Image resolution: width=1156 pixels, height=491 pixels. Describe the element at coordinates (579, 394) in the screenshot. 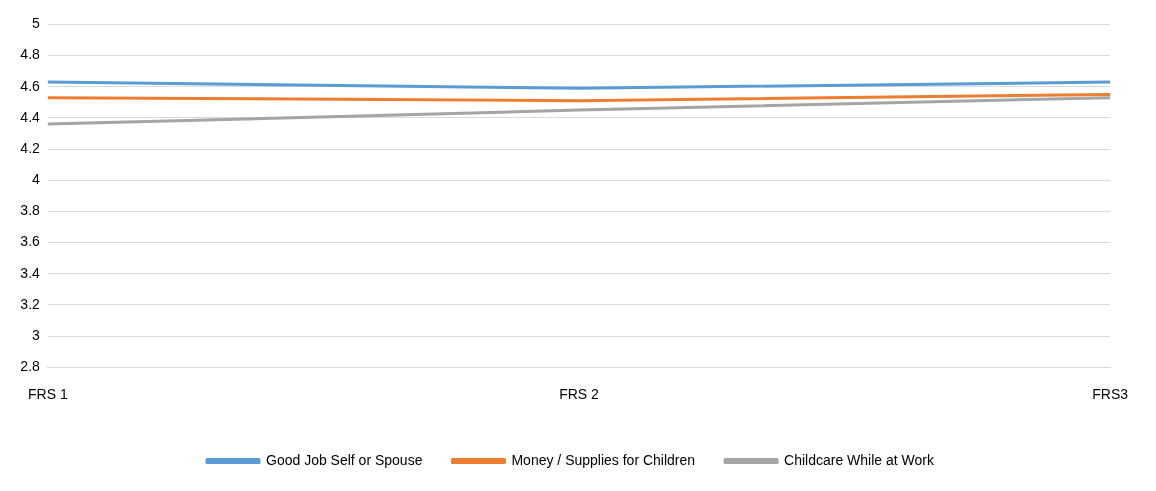

I see `x-tick-label: FRS 2` at that location.